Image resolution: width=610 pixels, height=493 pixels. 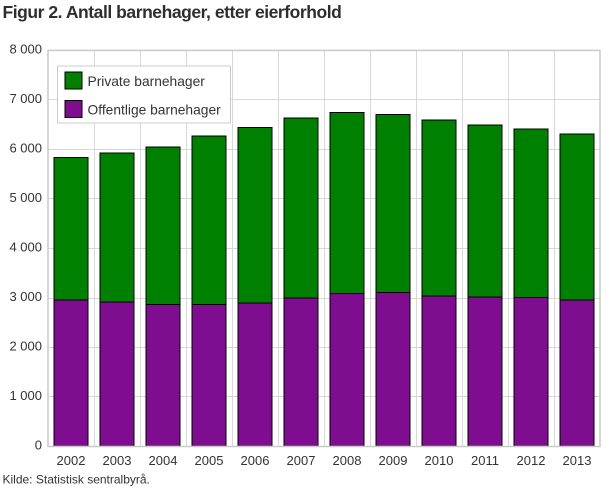 What do you see at coordinates (117, 460) in the screenshot?
I see `svg-text: 2003` at bounding box center [117, 460].